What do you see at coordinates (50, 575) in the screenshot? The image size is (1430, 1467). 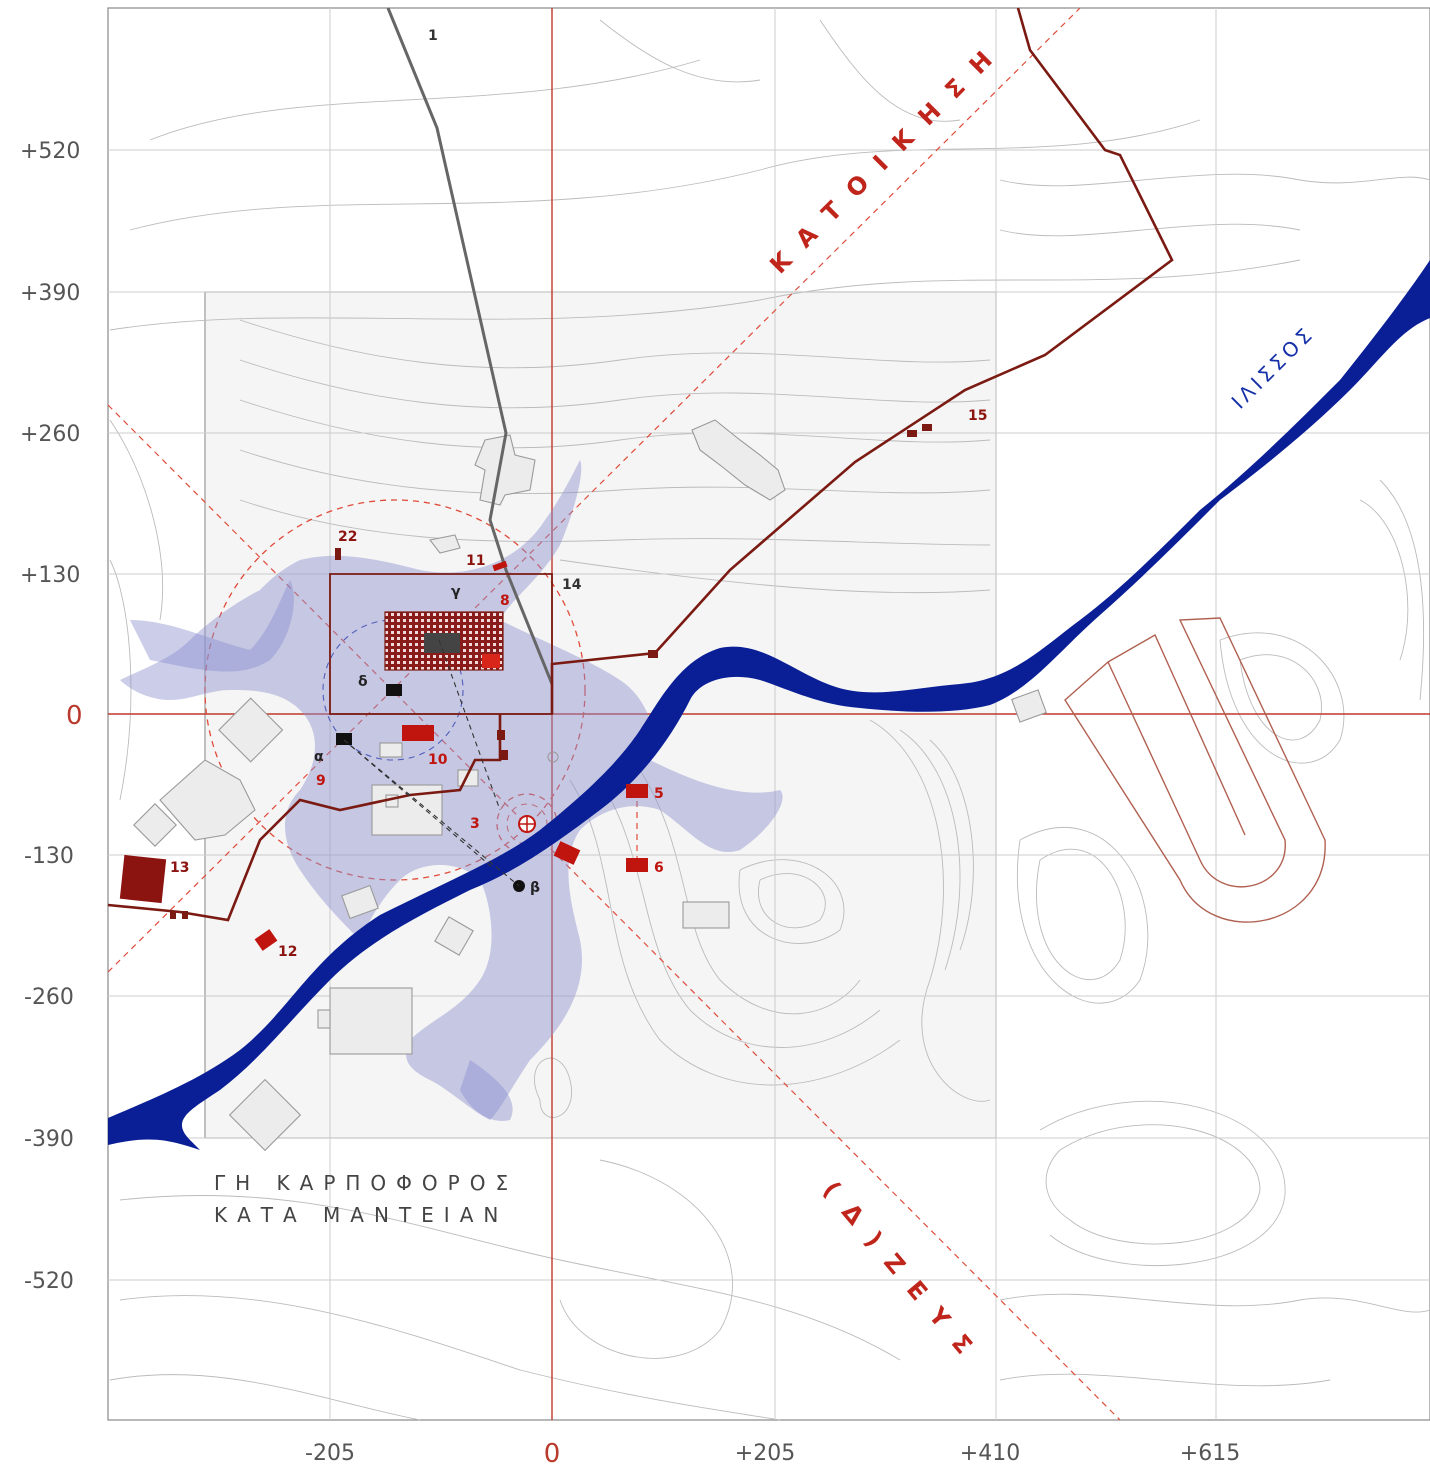 I see `y-tick-label: +130` at bounding box center [50, 575].